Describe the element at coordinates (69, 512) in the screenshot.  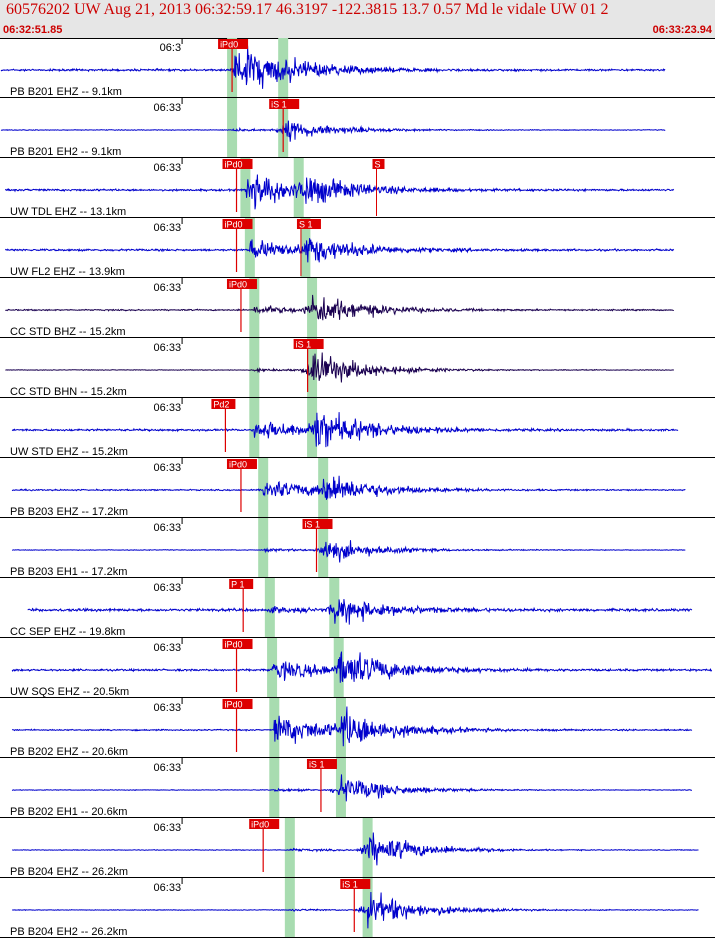
I see `station-label: PB B203 EHZ -- 17.2km` at that location.